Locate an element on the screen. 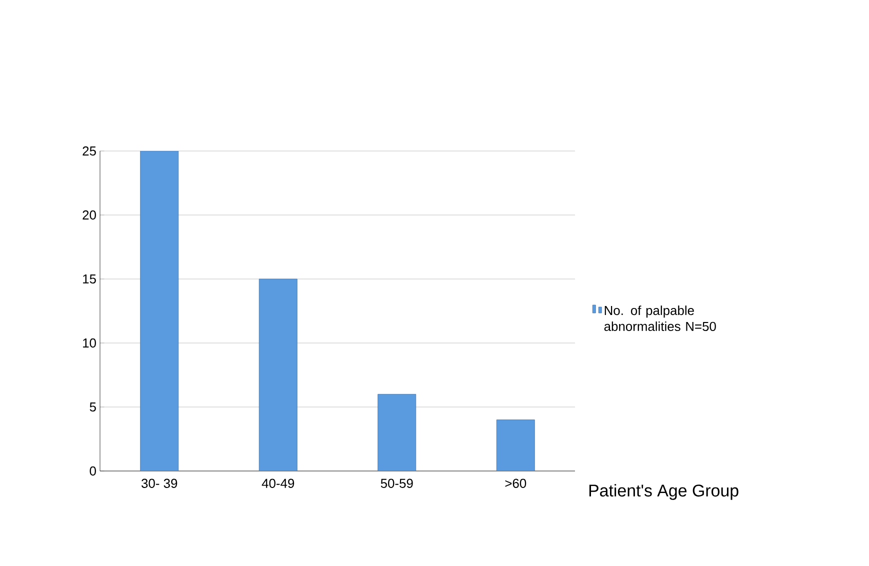  y-tick-label: 0 is located at coordinates (93, 471).